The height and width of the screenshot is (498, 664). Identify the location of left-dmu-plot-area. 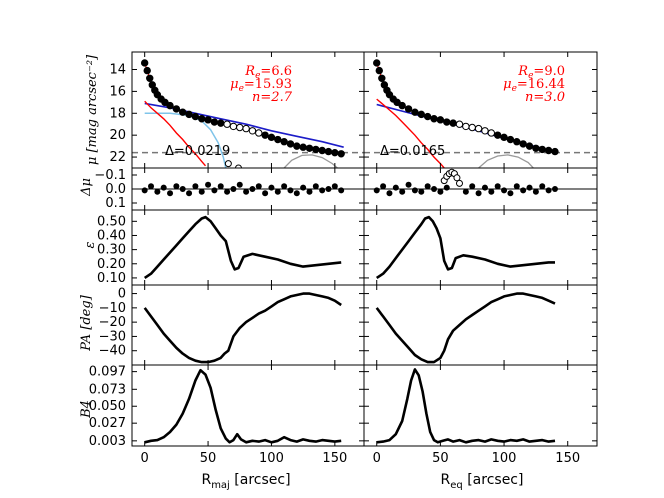
(248, 189).